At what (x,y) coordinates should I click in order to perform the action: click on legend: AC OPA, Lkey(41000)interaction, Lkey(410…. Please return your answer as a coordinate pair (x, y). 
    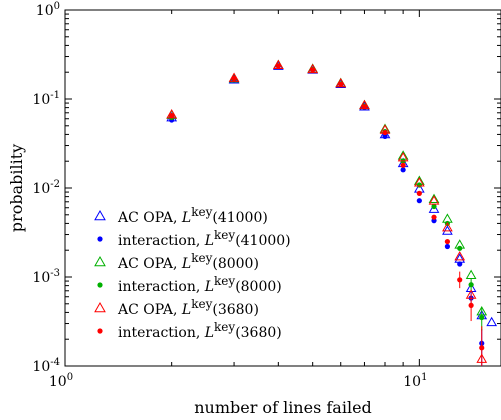
    Looking at the image, I should click on (192, 273).